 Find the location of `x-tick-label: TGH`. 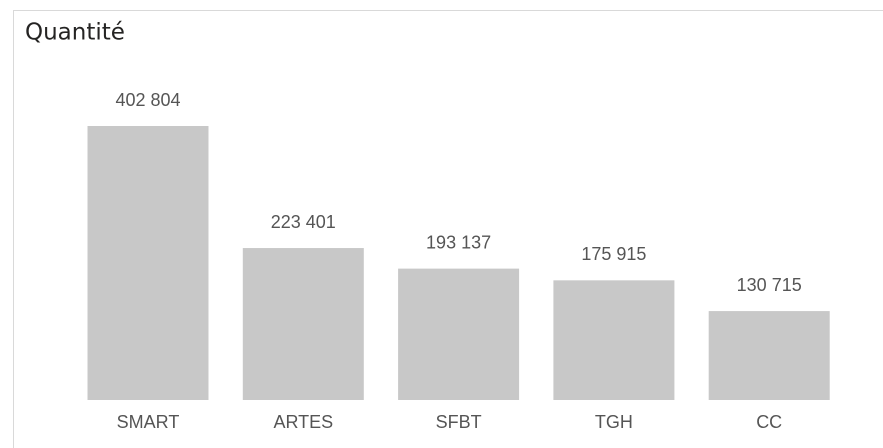

x-tick-label: TGH is located at coordinates (614, 422).